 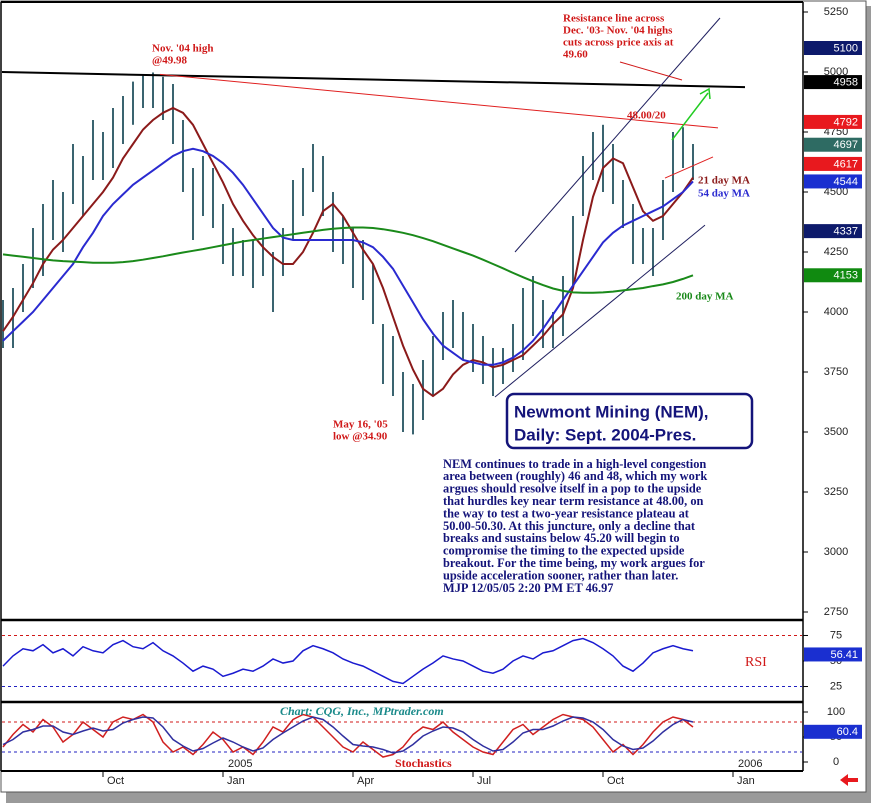 What do you see at coordinates (423, 763) in the screenshot?
I see `panel-label: Stochastics` at bounding box center [423, 763].